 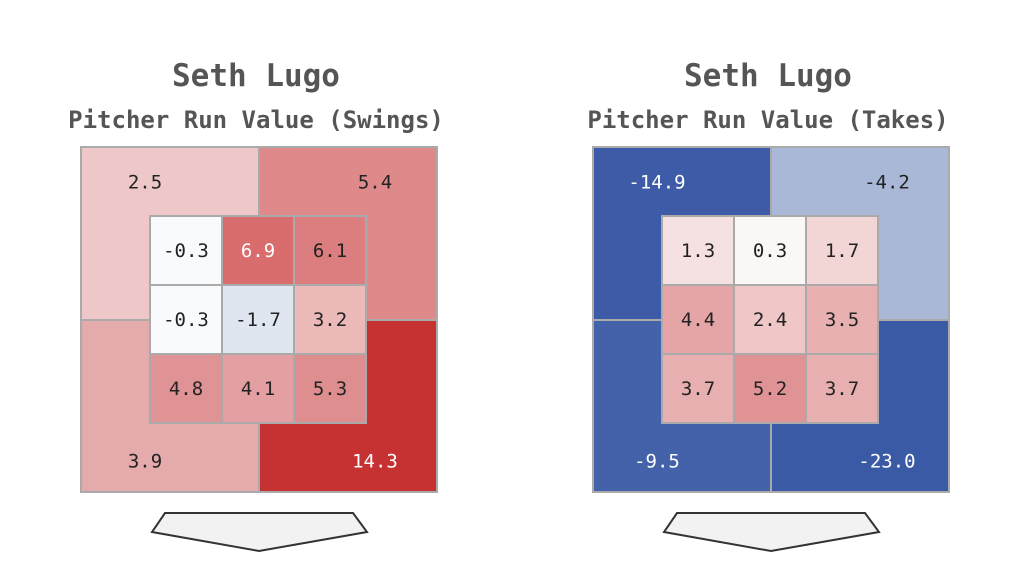 What do you see at coordinates (768, 120) in the screenshot?
I see `chart-subtitle: Pitcher Run Value (Takes)` at bounding box center [768, 120].